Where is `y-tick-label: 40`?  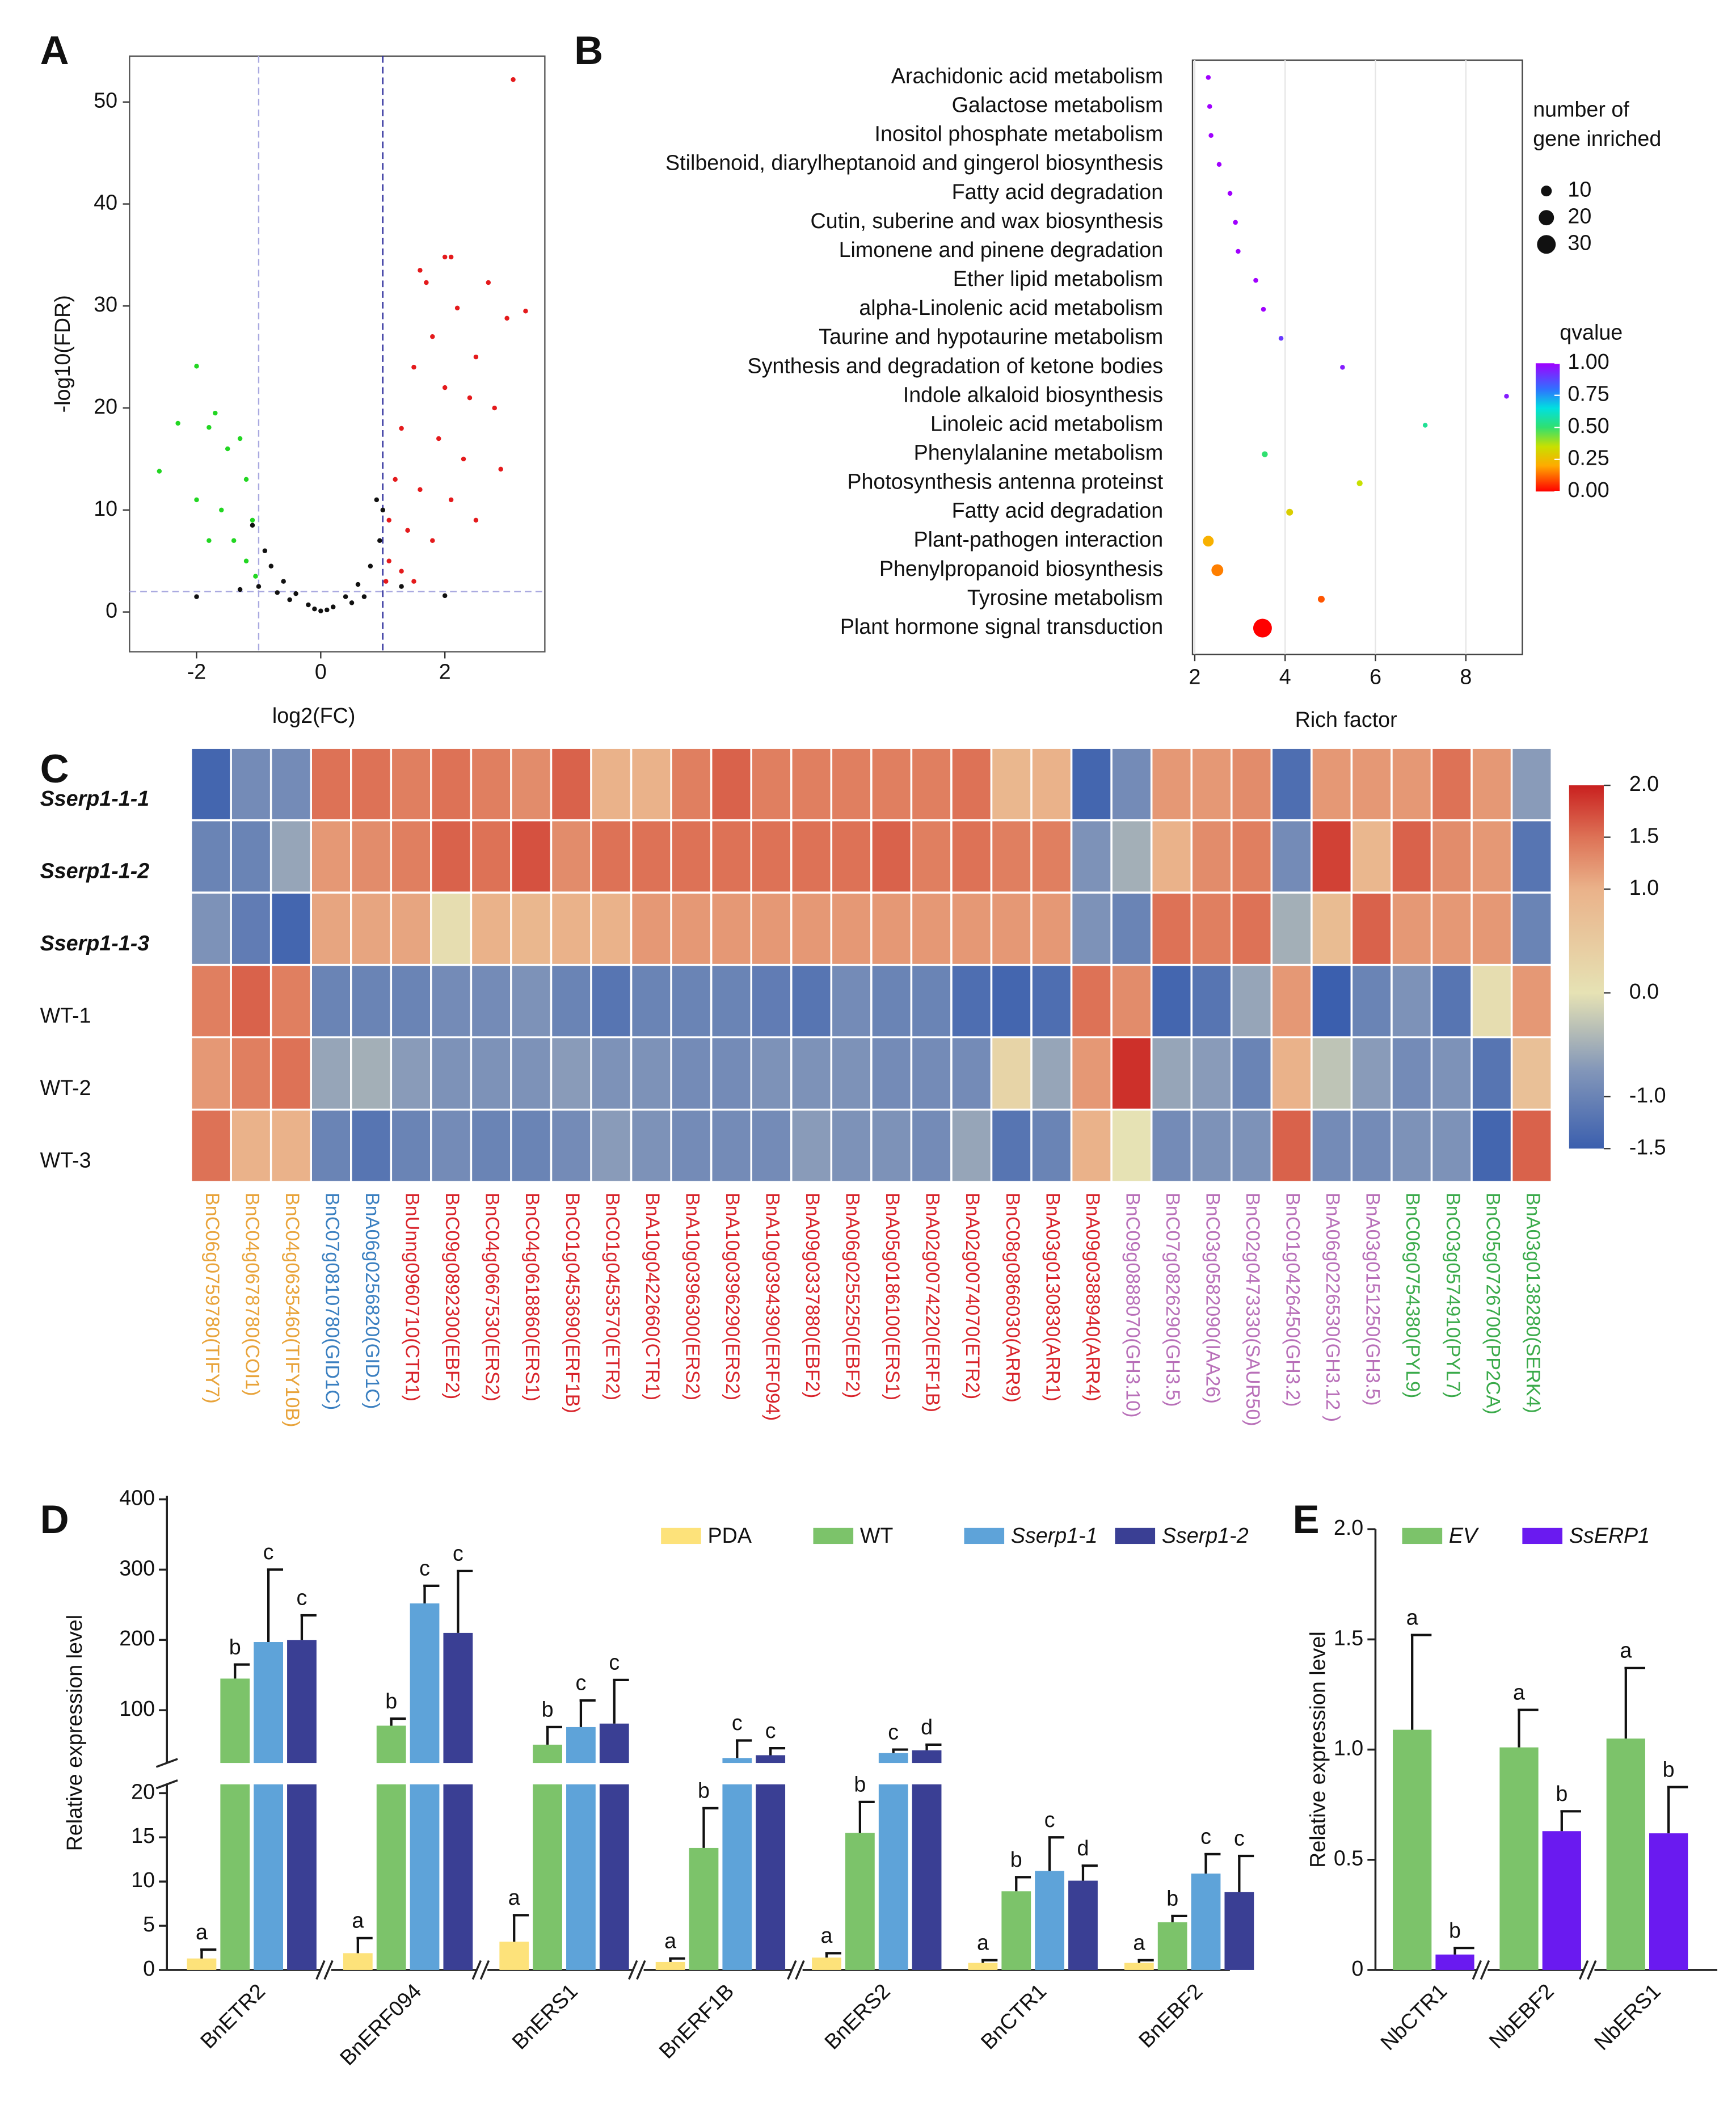 y-tick-label: 40 is located at coordinates (106, 202).